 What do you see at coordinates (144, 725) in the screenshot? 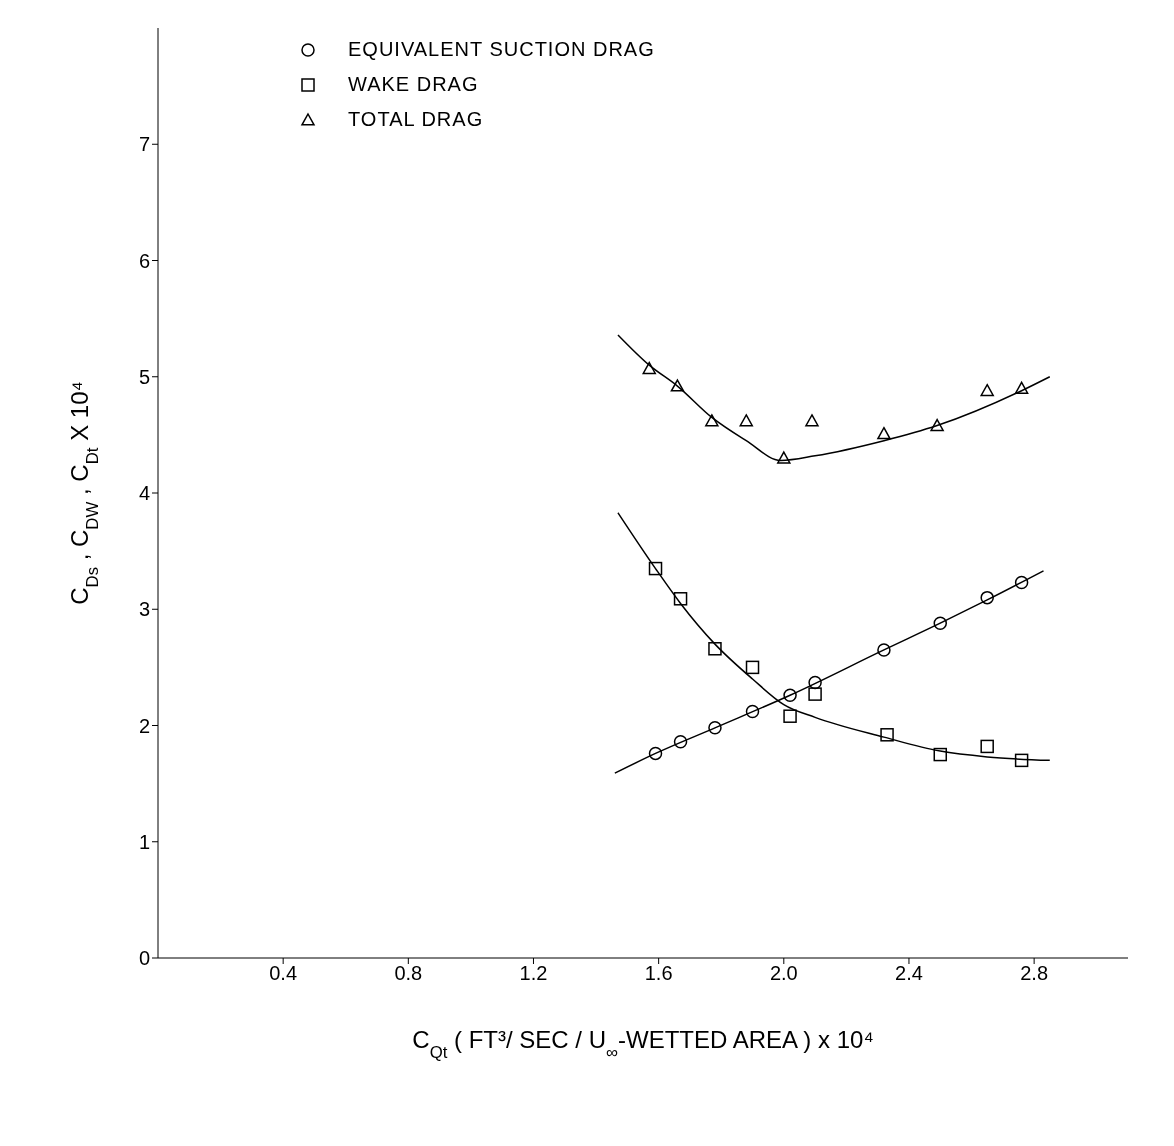
I see `y-tick-label: 2` at bounding box center [144, 725].